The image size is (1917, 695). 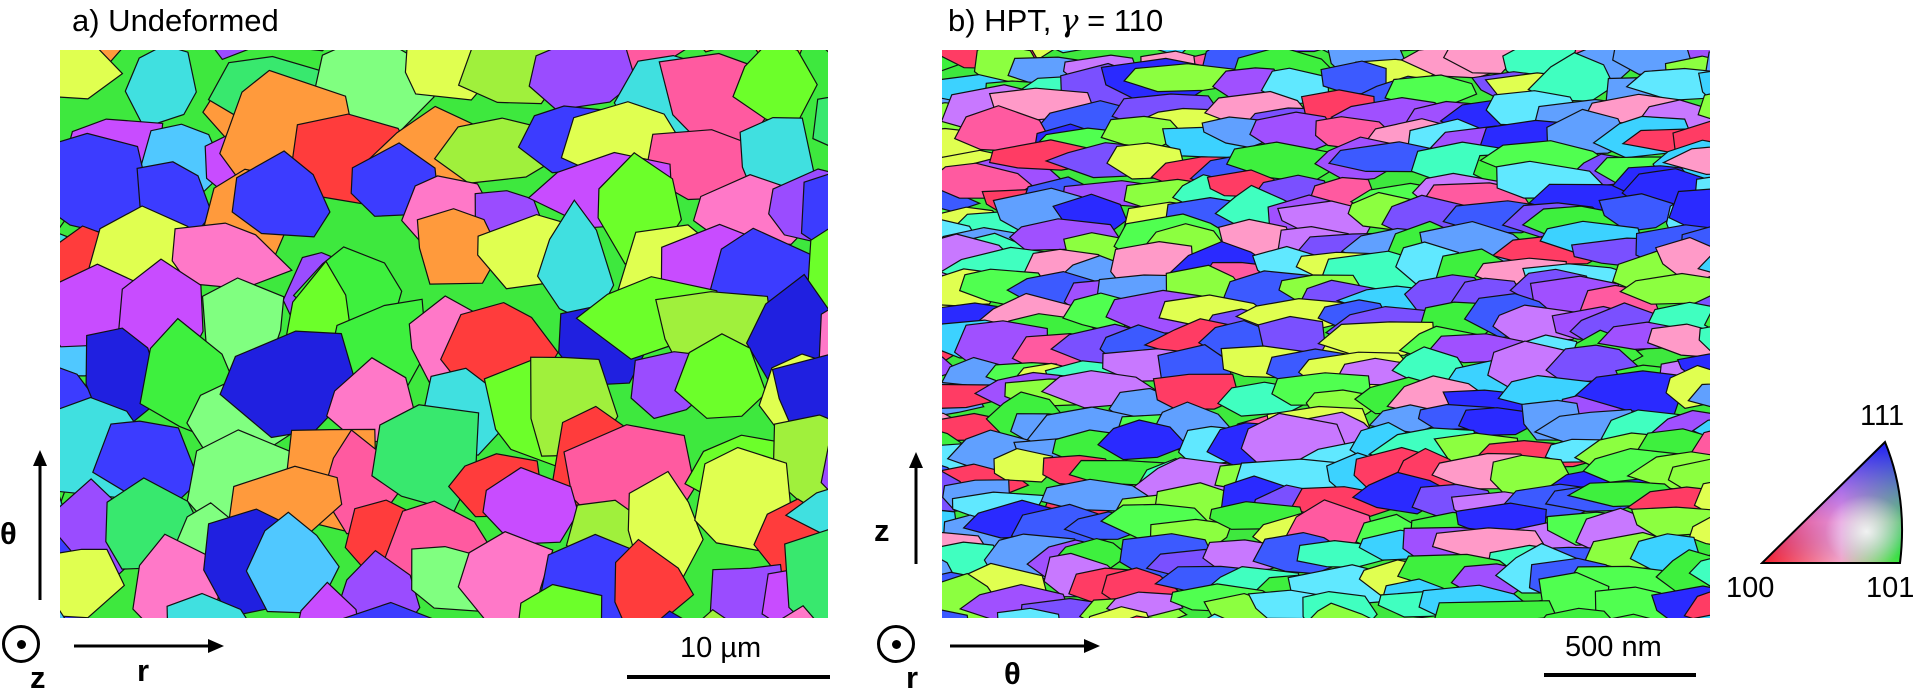 I want to click on scale-bar-label-b: 500 nm, so click(x=1613, y=647).